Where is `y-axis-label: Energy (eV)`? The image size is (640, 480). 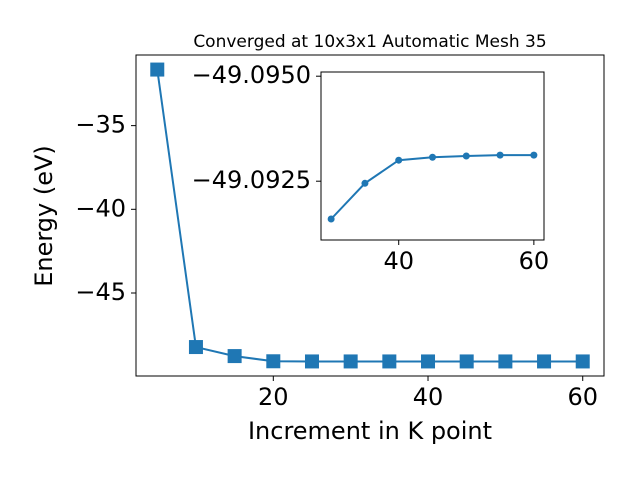 y-axis-label: Energy (eV) is located at coordinates (44, 216).